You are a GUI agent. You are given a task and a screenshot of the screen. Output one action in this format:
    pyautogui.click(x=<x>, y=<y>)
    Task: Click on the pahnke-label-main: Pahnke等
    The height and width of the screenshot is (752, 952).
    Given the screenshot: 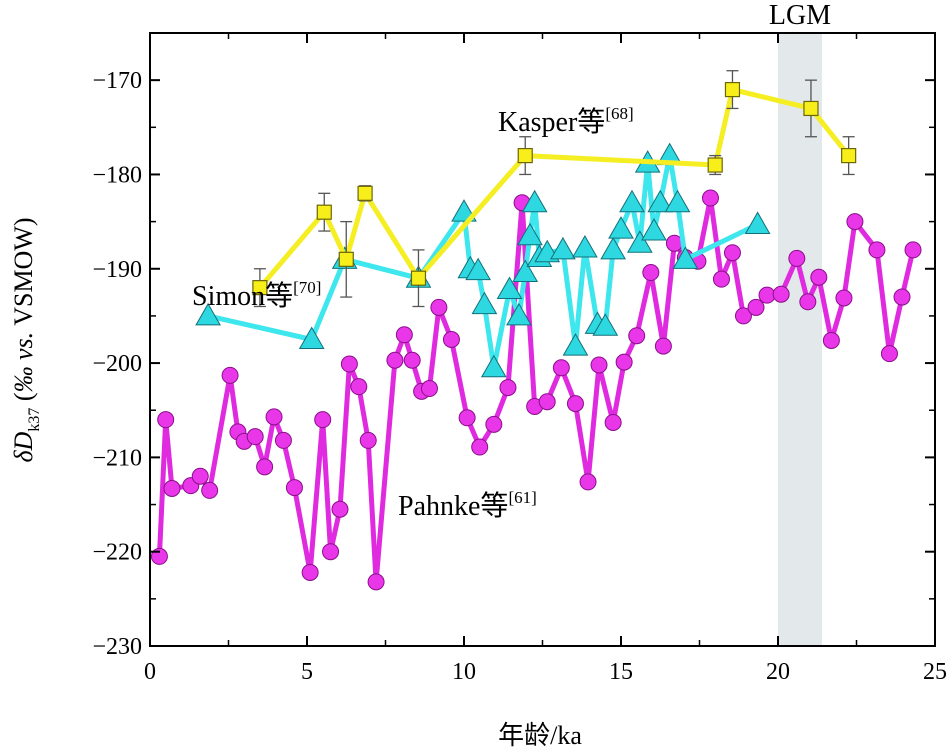 What is the action you would take?
    pyautogui.click(x=453, y=506)
    